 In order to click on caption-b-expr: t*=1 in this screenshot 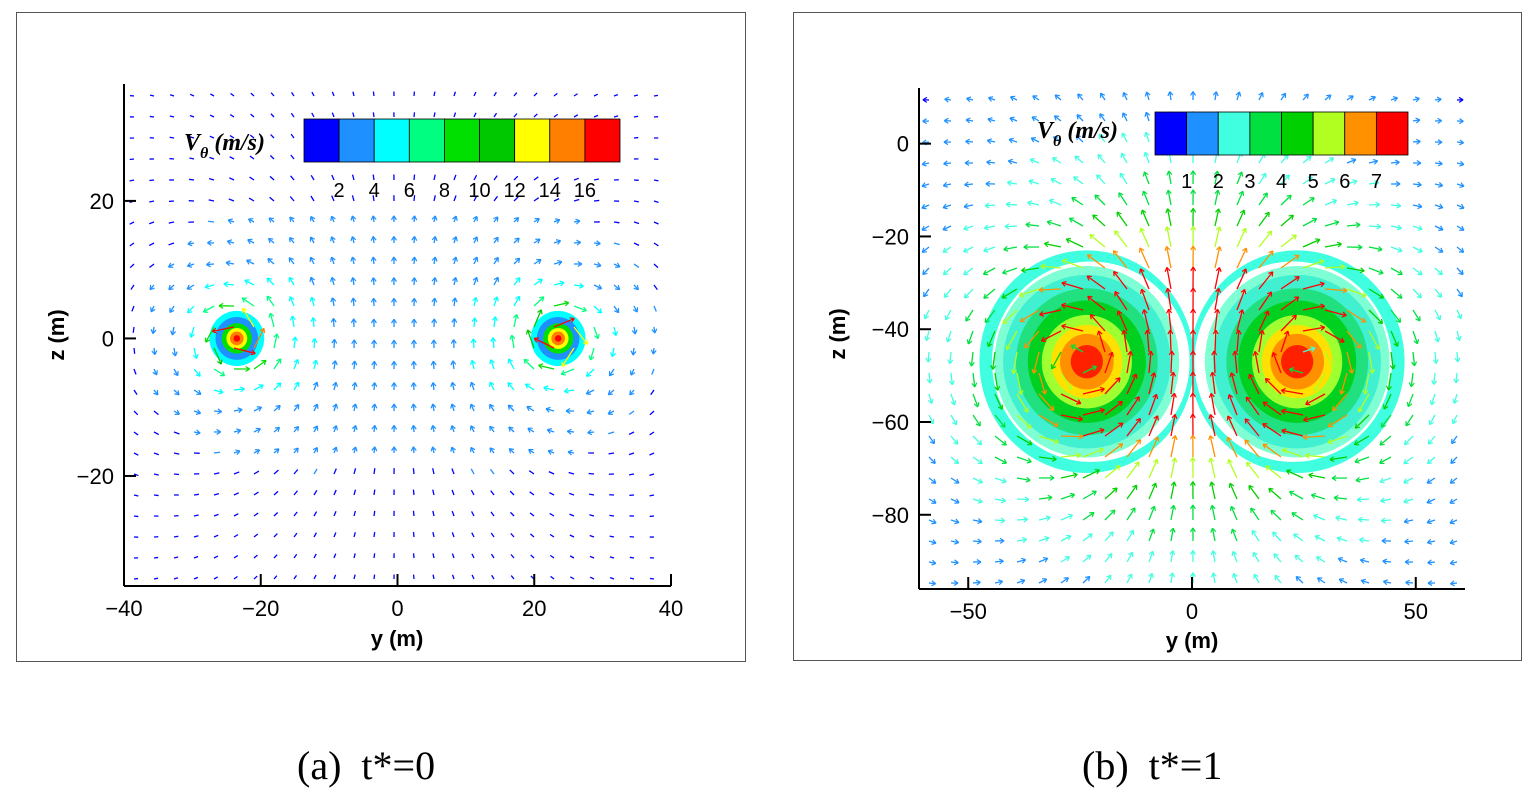, I will do `click(1186, 765)`.